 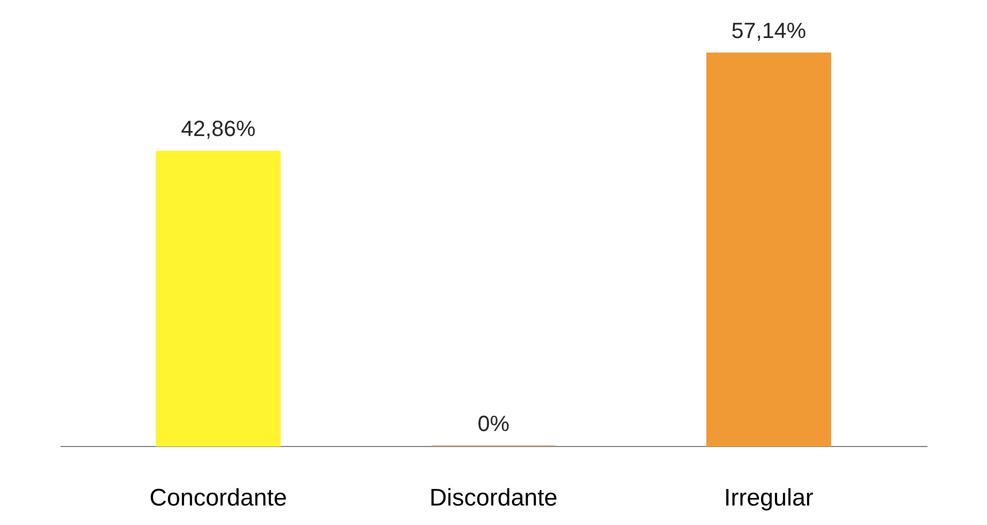 What do you see at coordinates (218, 498) in the screenshot?
I see `x-tick-label: Concordante` at bounding box center [218, 498].